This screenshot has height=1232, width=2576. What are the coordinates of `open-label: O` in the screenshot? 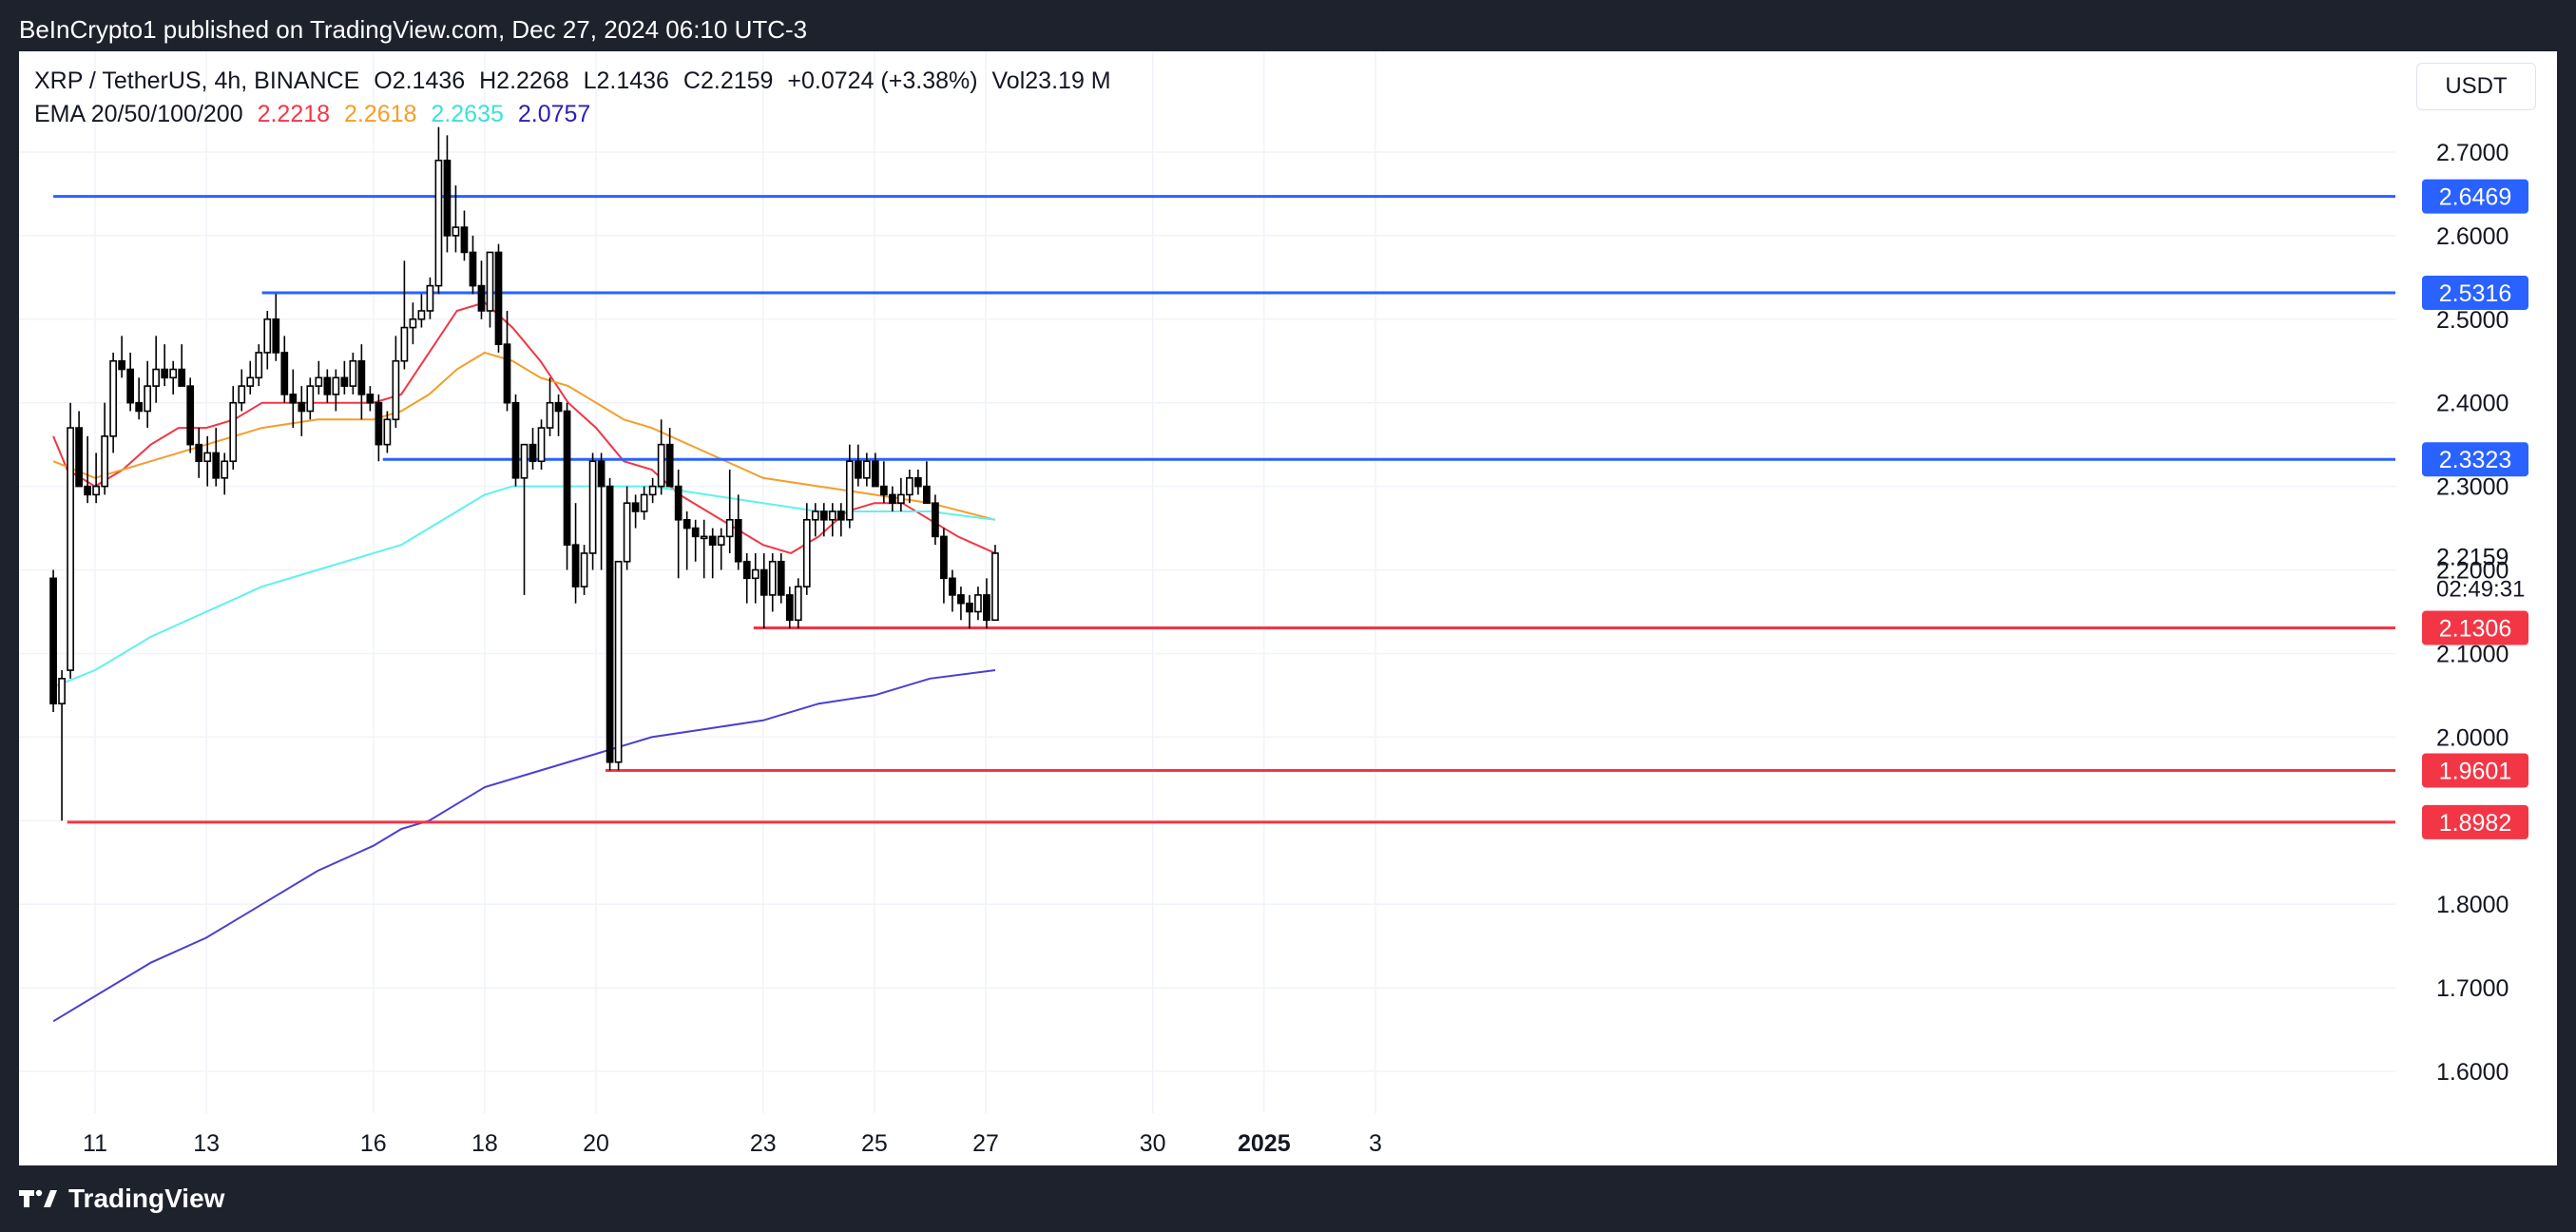 It's located at (383, 80).